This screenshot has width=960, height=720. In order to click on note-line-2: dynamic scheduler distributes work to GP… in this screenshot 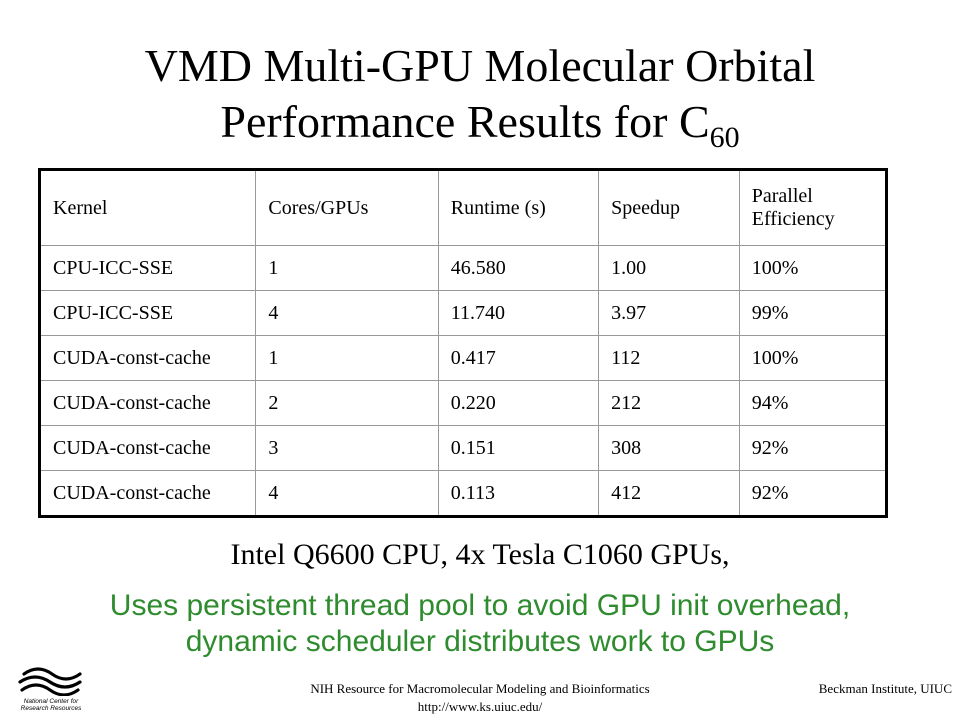, I will do `click(480, 641)`.